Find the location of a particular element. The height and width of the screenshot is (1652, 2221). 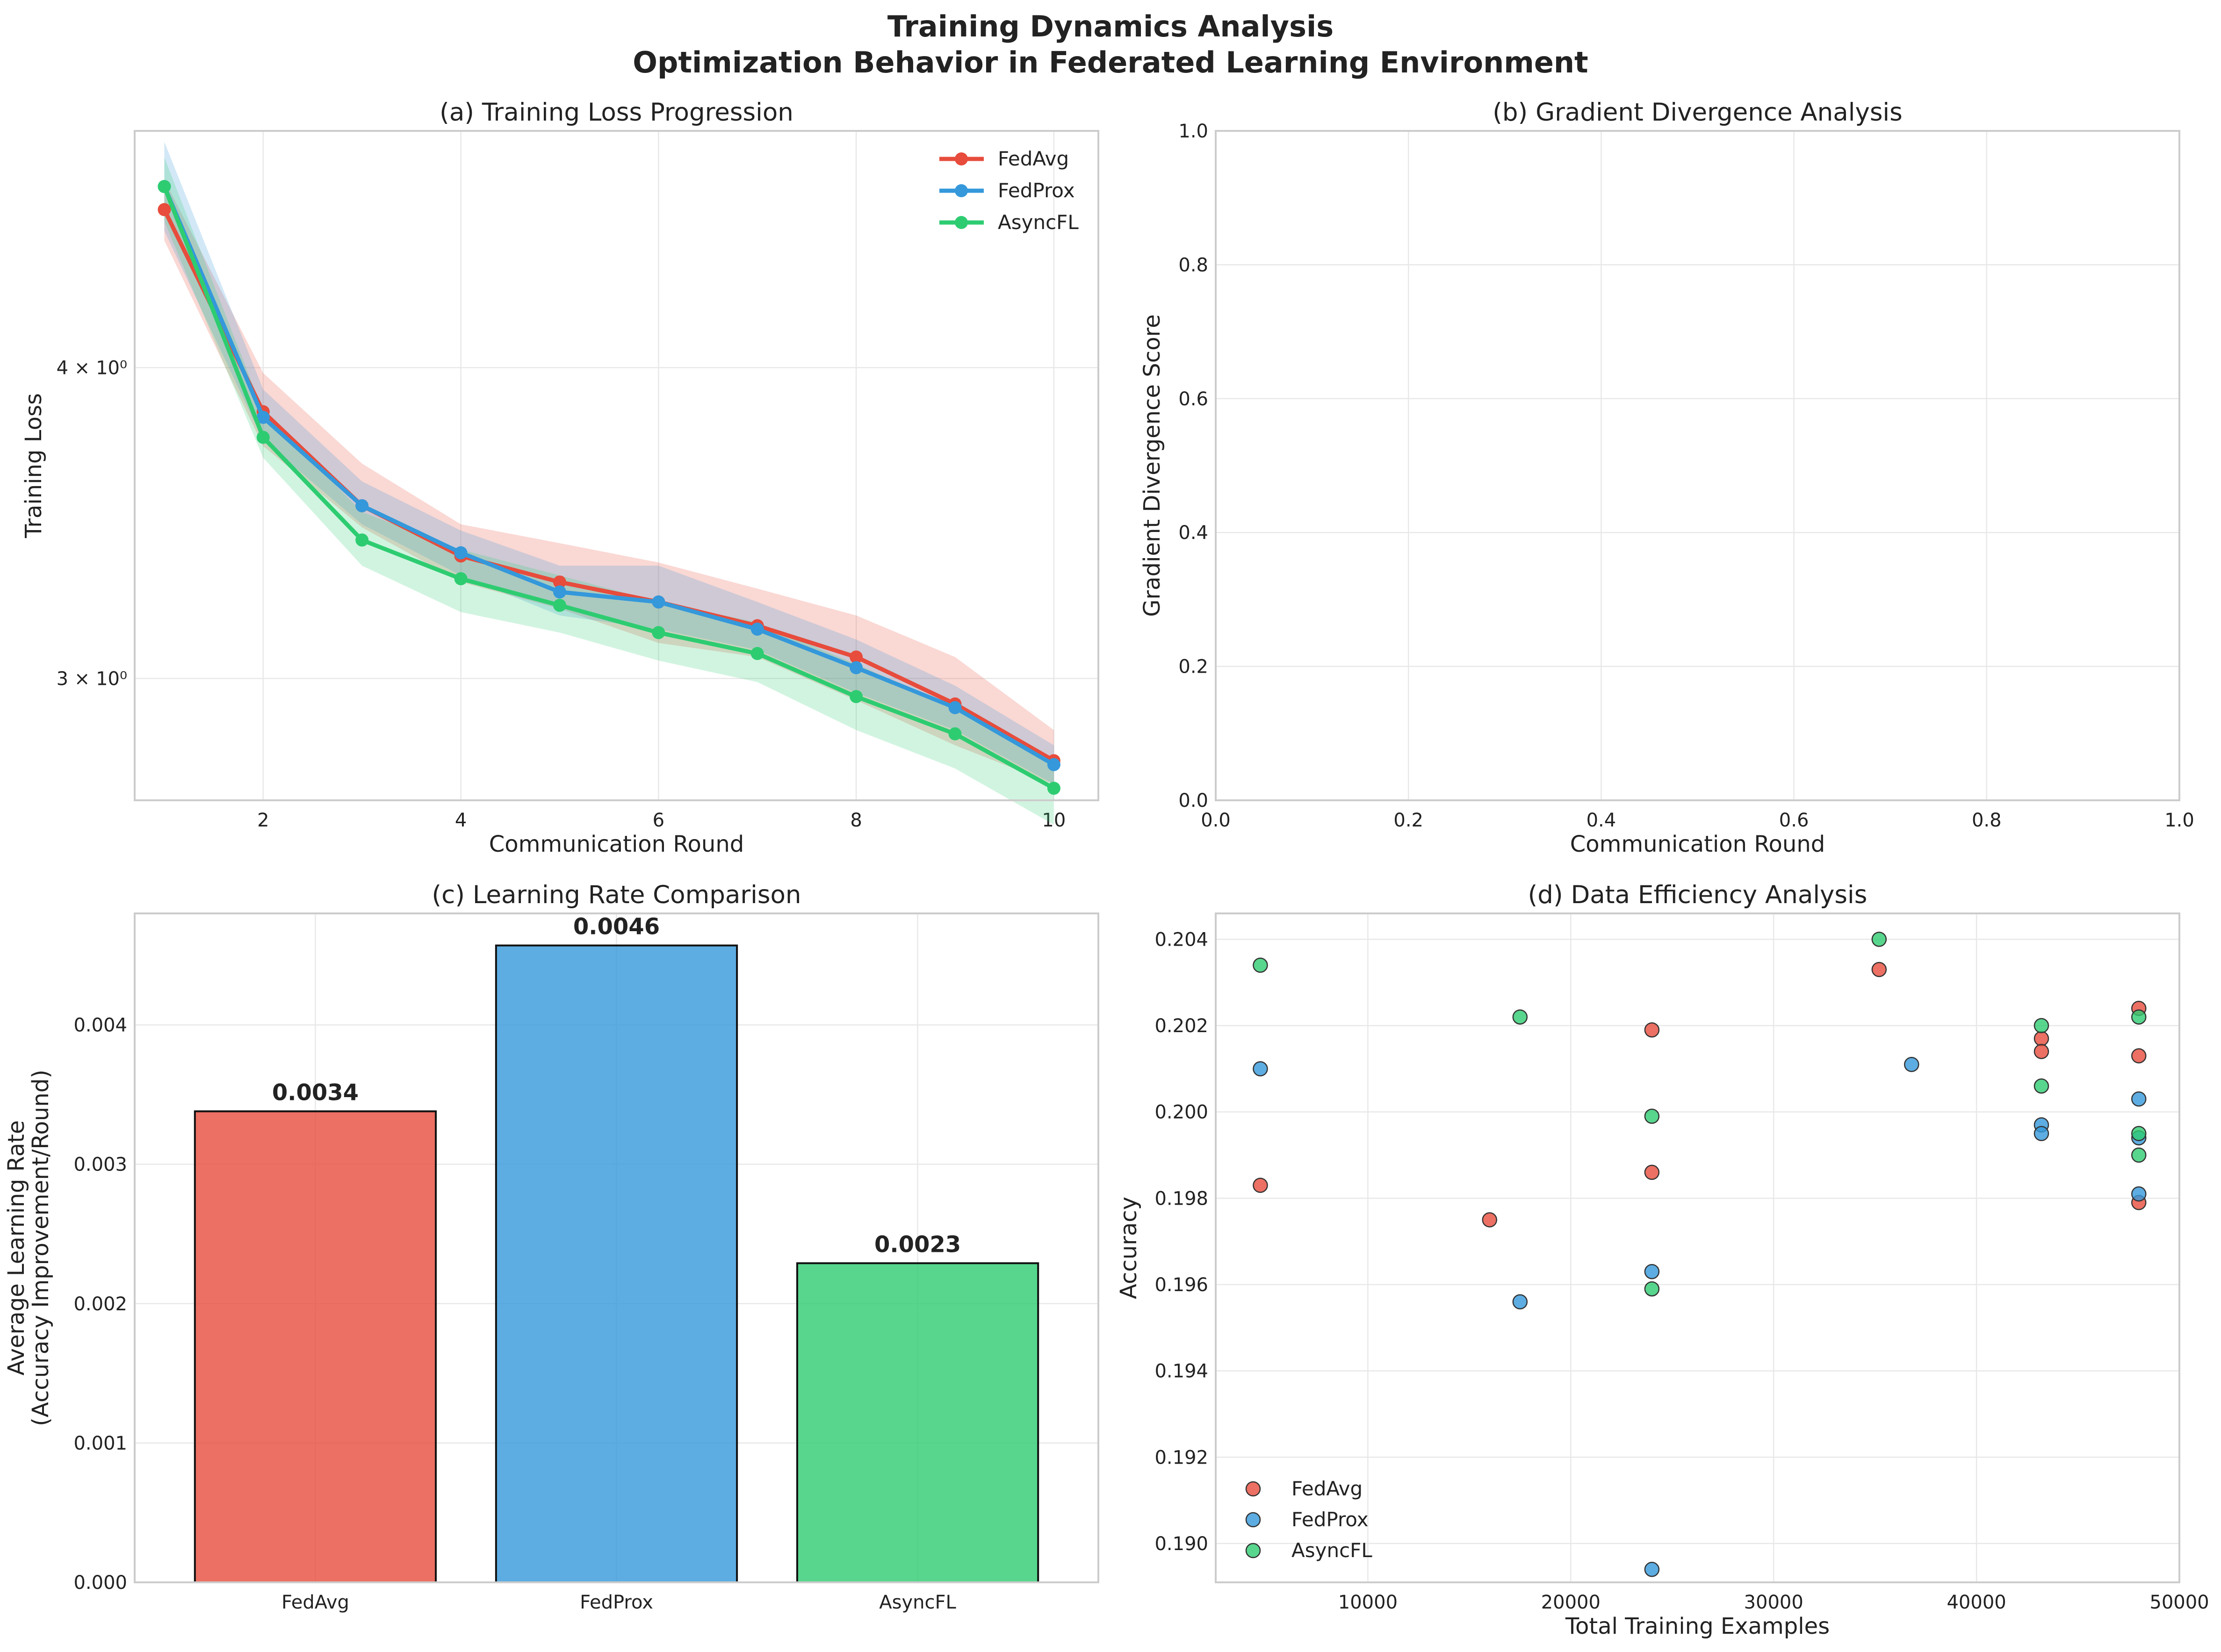

panel-c-y-axis-label: (Accuracy Improvement/Round) is located at coordinates (41, 1248).